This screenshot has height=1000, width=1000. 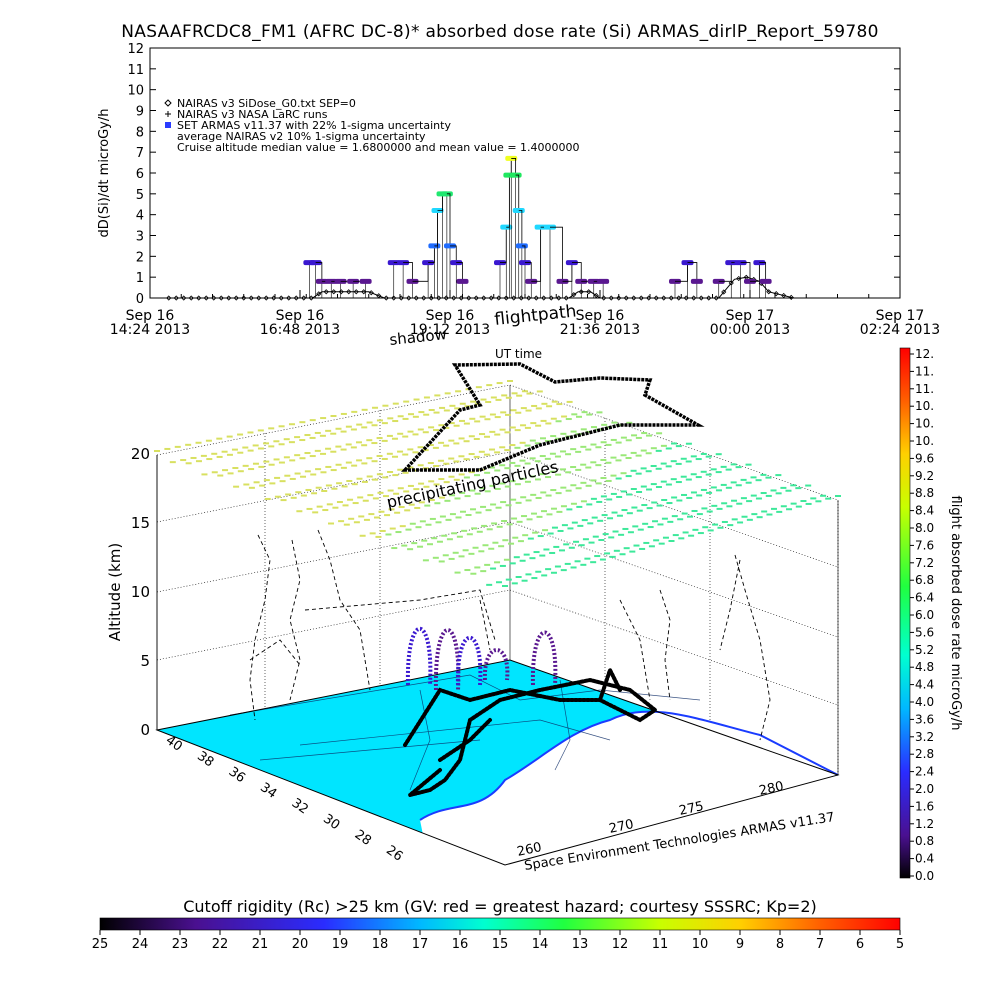 What do you see at coordinates (924, 754) in the screenshot?
I see `dose-tick-label: 2.8` at bounding box center [924, 754].